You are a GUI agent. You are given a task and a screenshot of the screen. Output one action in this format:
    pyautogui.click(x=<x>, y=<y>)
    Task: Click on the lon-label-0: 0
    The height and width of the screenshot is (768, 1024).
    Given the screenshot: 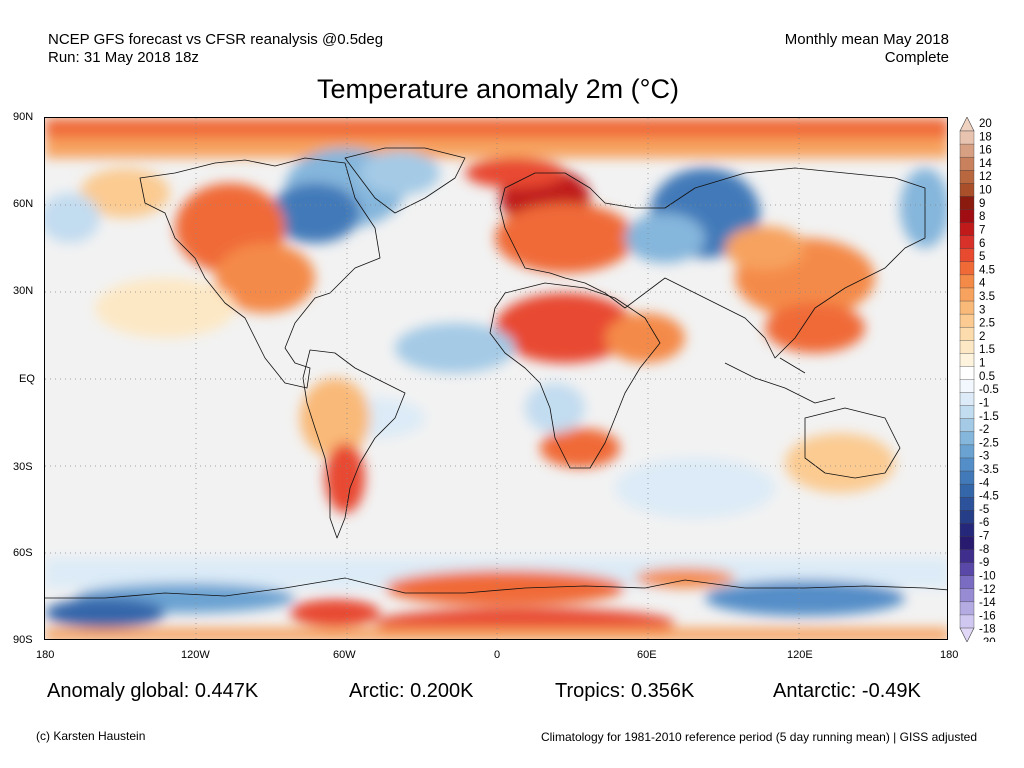 What is the action you would take?
    pyautogui.click(x=497, y=655)
    